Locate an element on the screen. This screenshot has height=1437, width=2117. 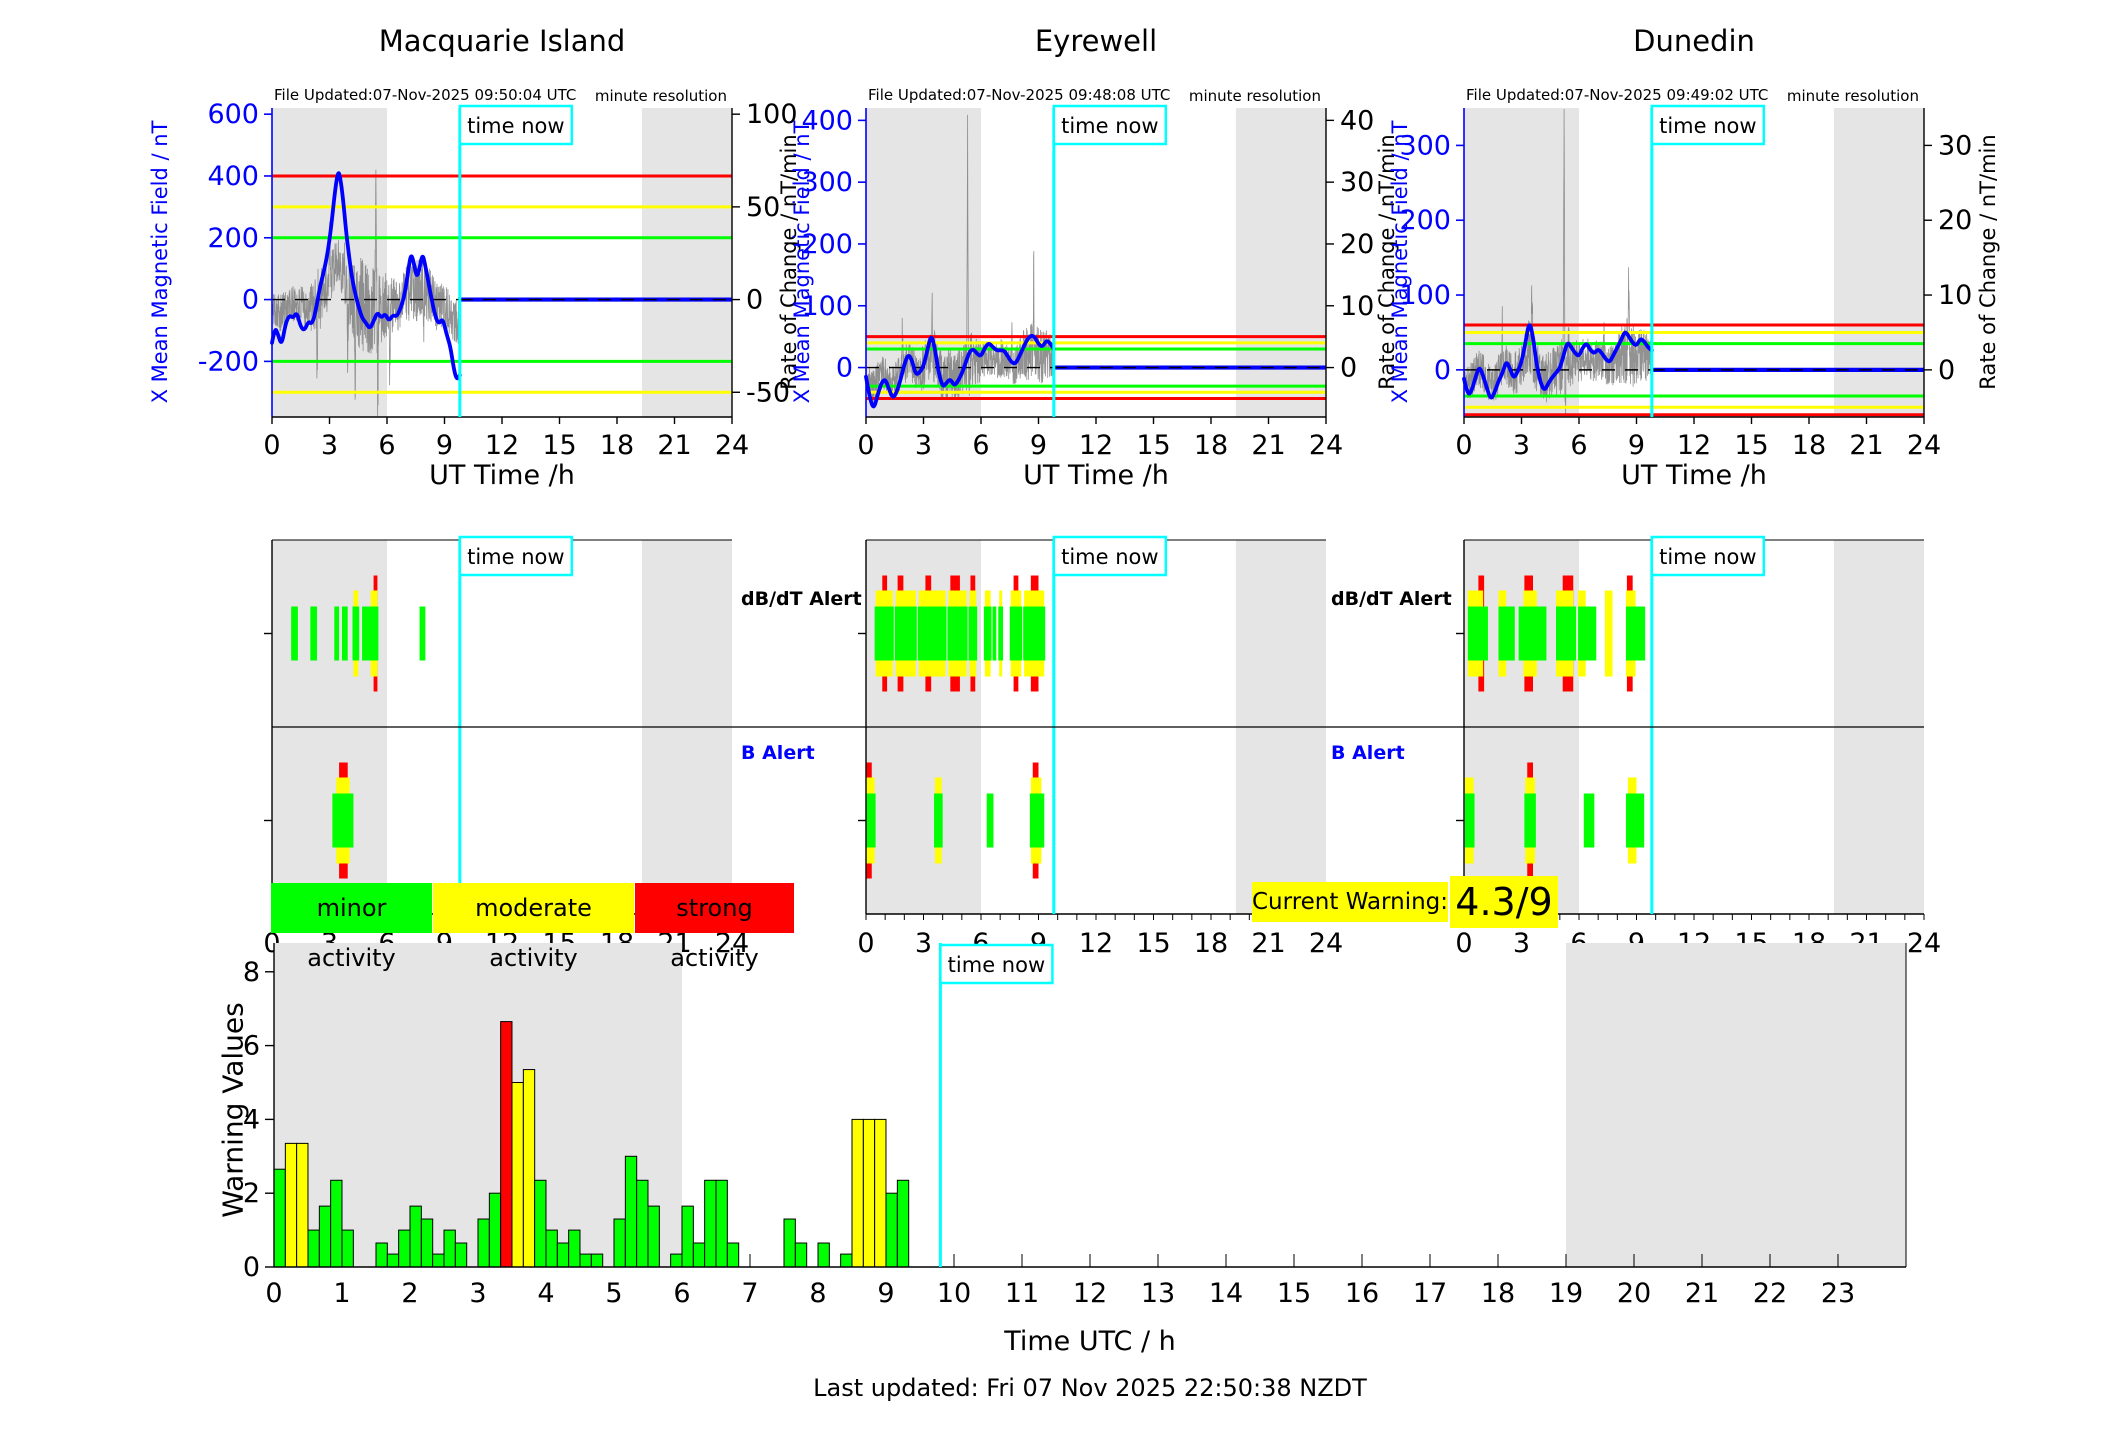
resolution-note-eyrewell: minute resolution is located at coordinates (1254, 96).